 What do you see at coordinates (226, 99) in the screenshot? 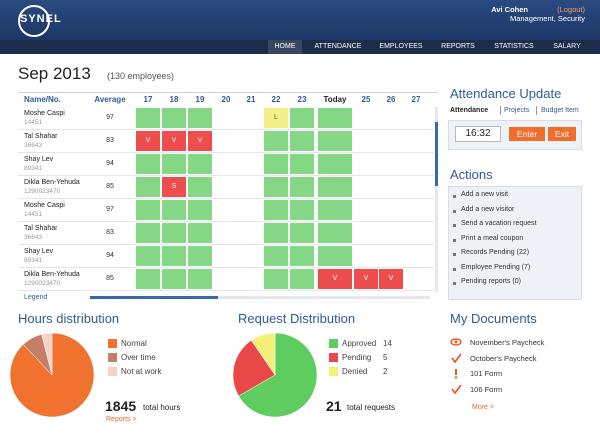
I see `column-header: 20` at bounding box center [226, 99].